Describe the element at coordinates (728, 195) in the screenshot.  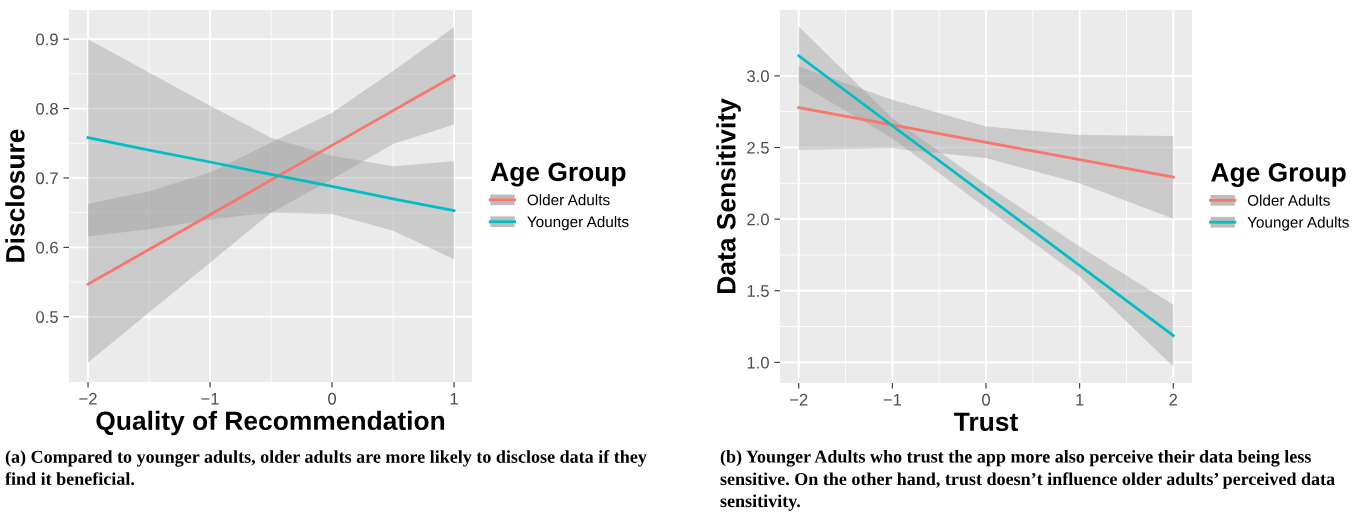
I see `y-axis-title: Data Sensitivity` at that location.